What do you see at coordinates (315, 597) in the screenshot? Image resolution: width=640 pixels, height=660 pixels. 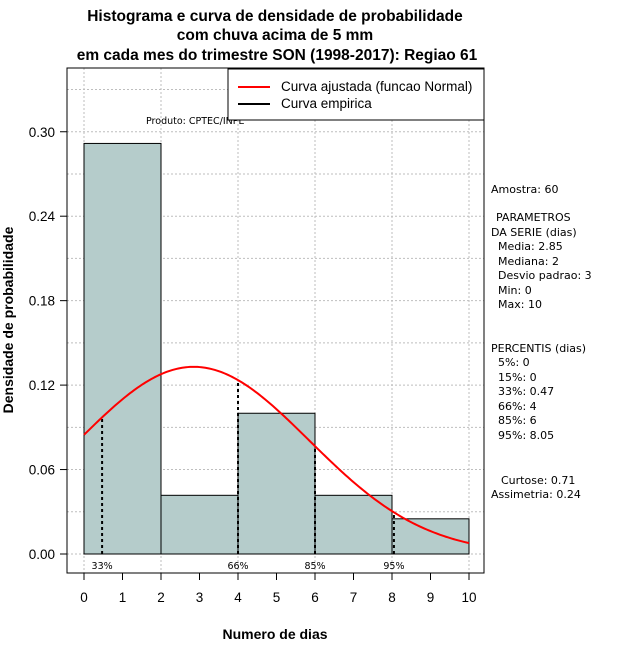 I see `x-tick-label: 6` at bounding box center [315, 597].